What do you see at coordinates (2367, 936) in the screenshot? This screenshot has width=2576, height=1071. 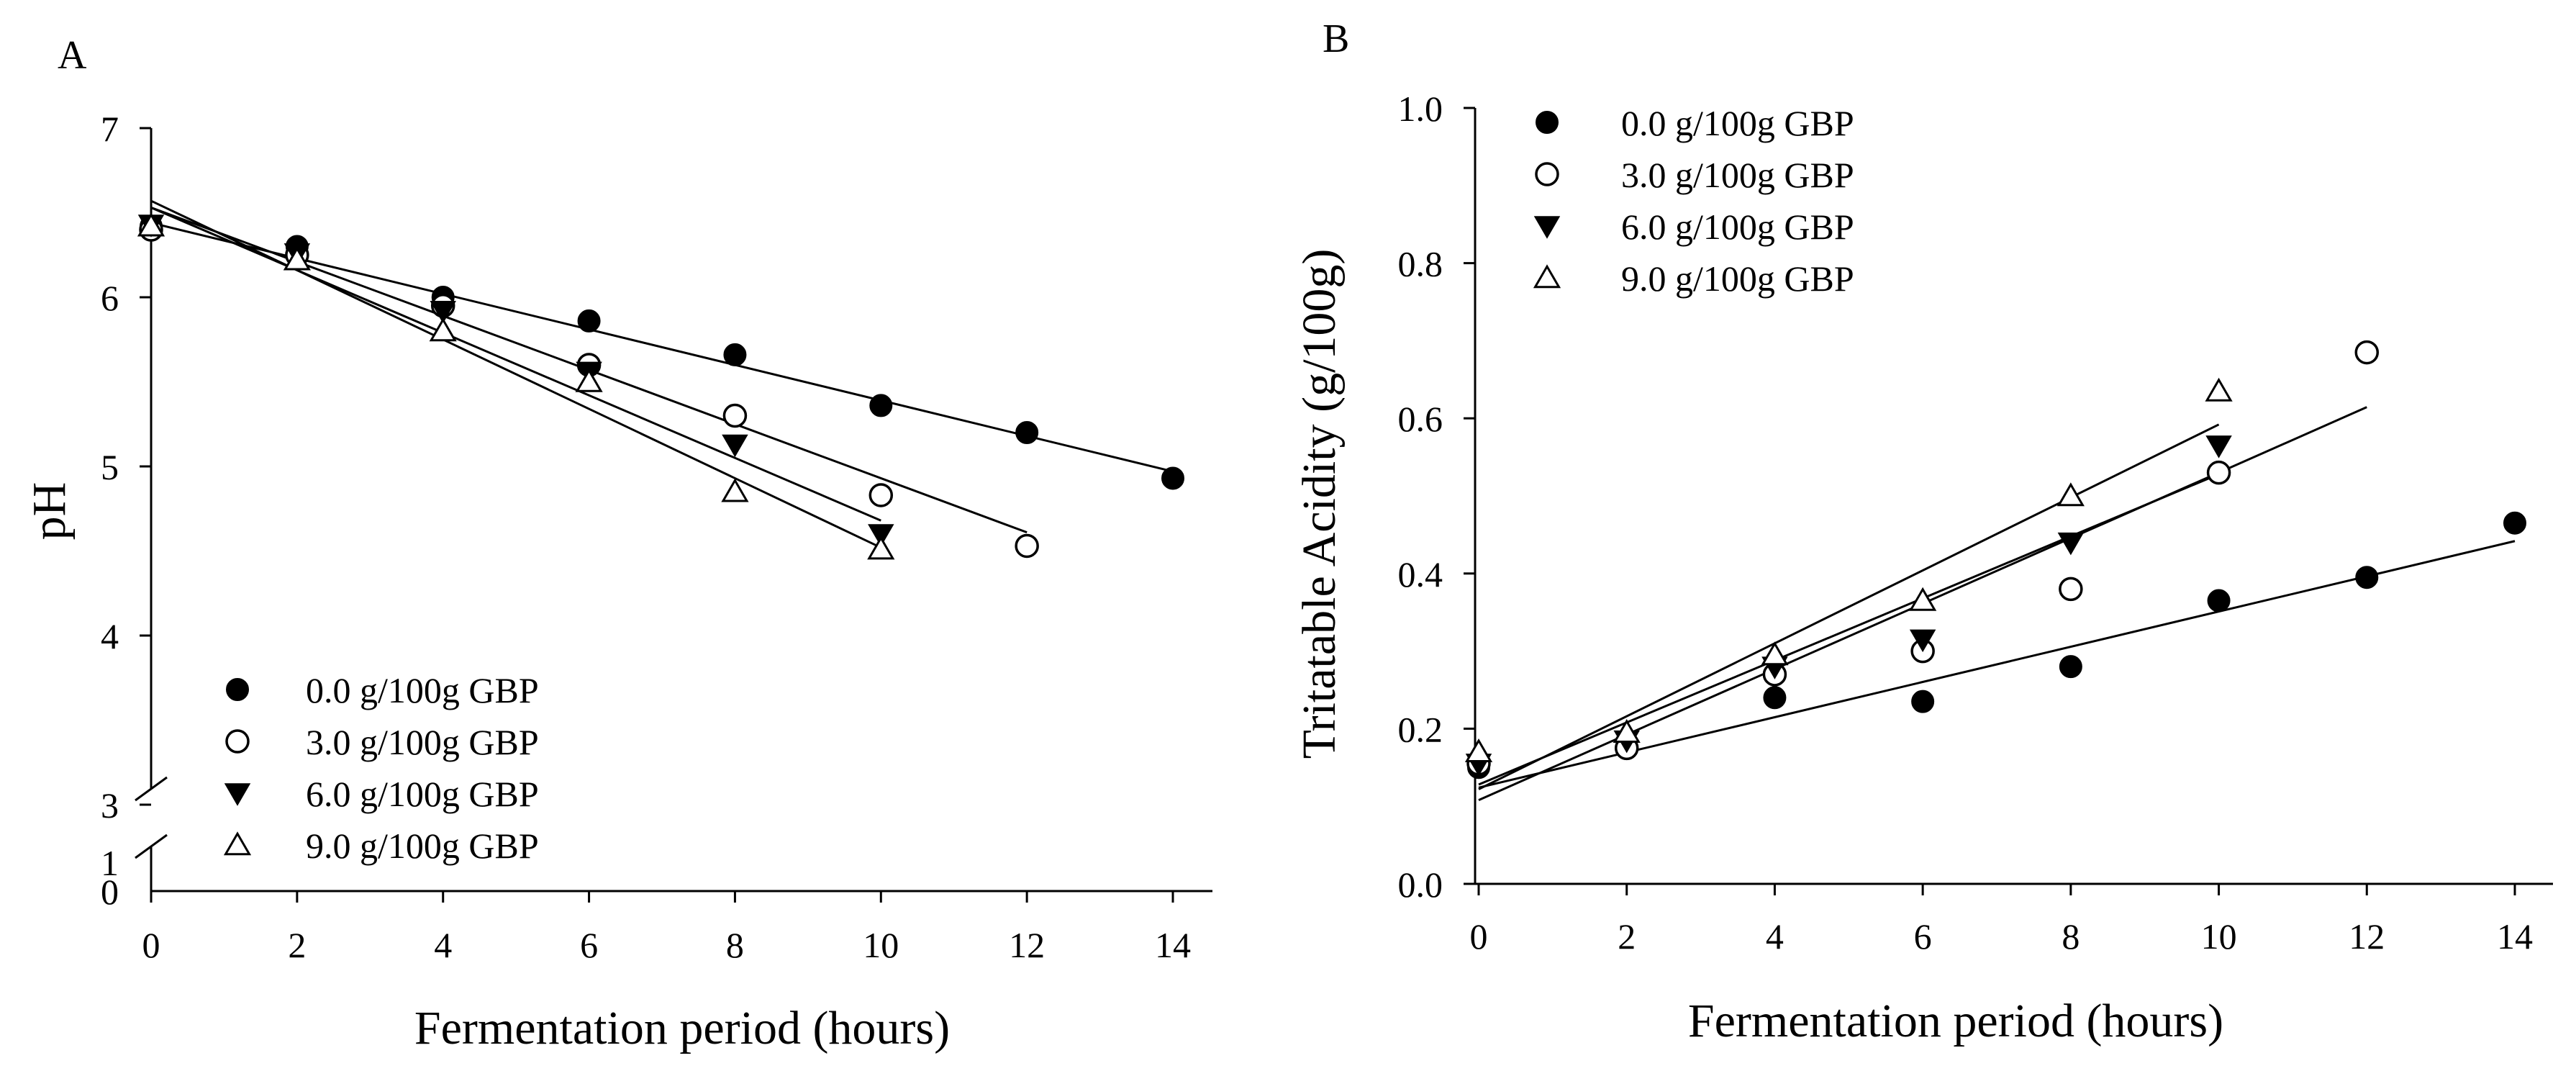 I see `panel-b-x-tick-label: 12` at bounding box center [2367, 936].